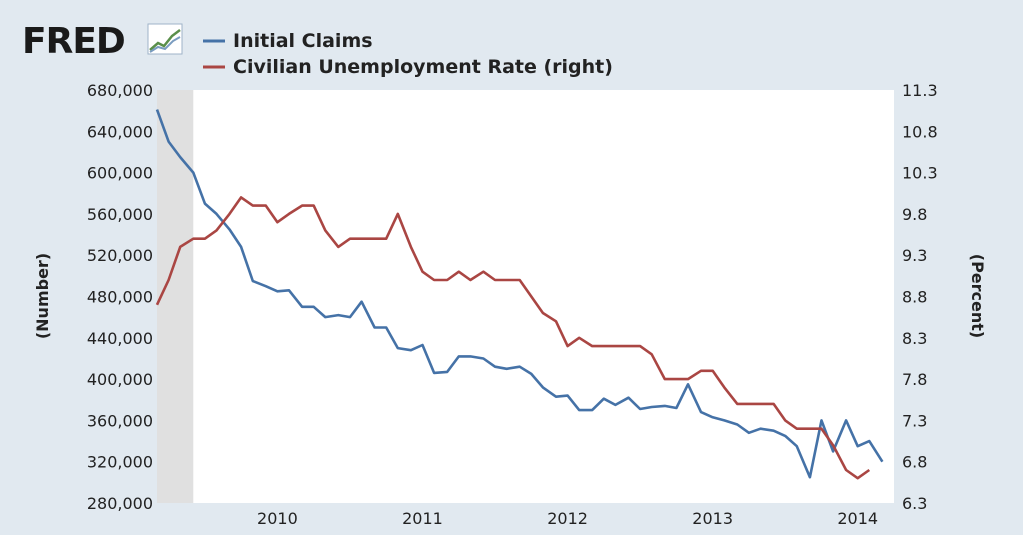 The height and width of the screenshot is (535, 1023). I want to click on logo-text: FRED, so click(73, 41).